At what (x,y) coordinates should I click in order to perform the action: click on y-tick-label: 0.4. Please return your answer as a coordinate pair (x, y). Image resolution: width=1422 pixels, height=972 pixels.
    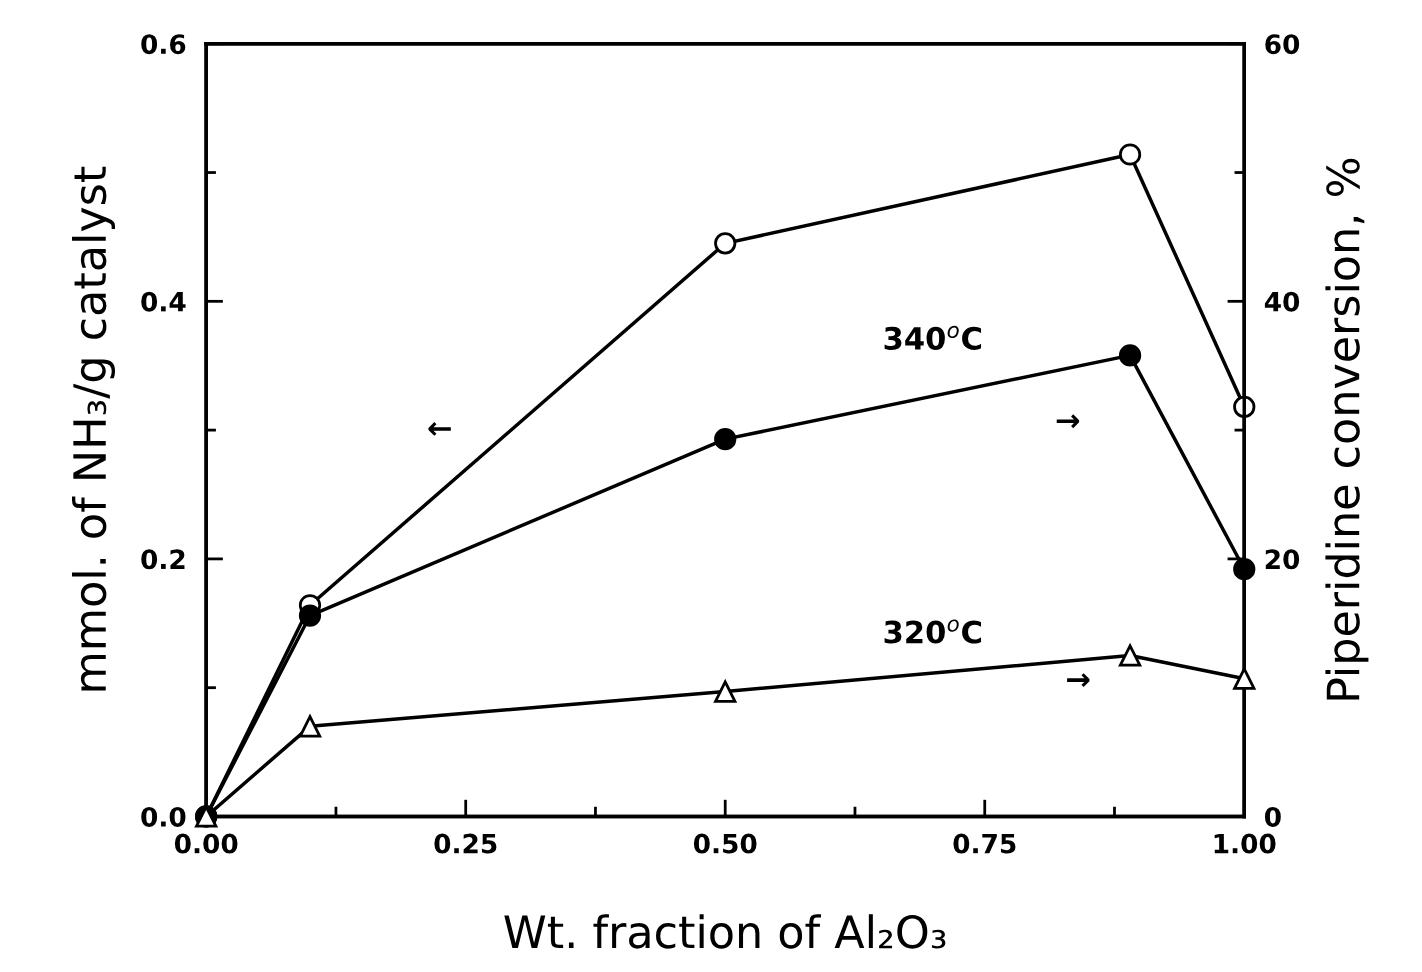
    Looking at the image, I should click on (163, 301).